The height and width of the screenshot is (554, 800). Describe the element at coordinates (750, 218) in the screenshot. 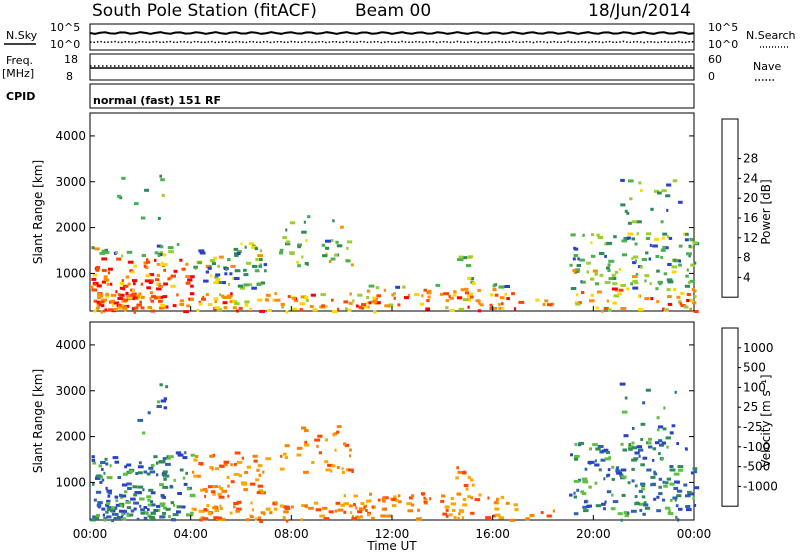

I see `colorbar-tick-label: 16` at that location.